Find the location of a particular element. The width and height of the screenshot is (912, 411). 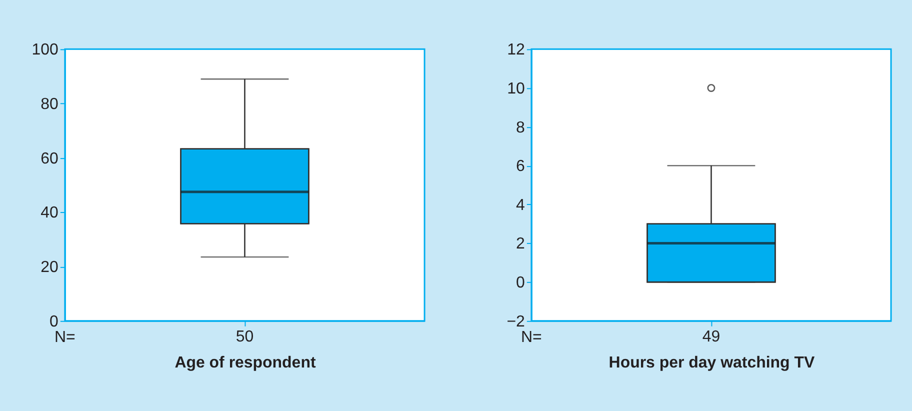

y-tick-label: 4 is located at coordinates (521, 205).